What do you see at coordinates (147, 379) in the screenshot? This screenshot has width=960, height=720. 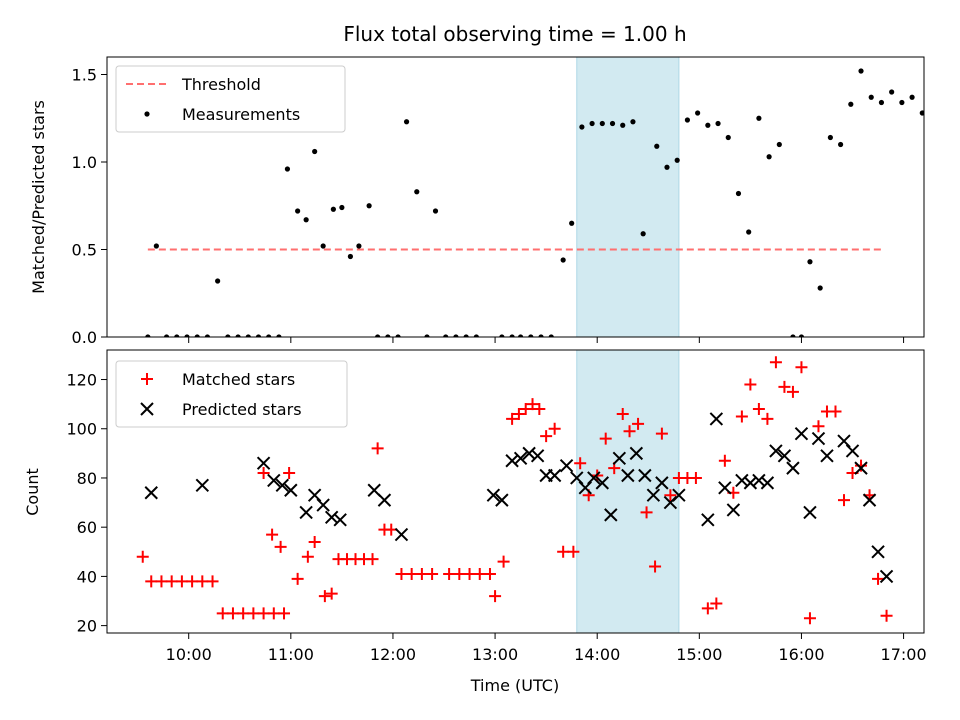 I see `legend-matched-swatch` at bounding box center [147, 379].